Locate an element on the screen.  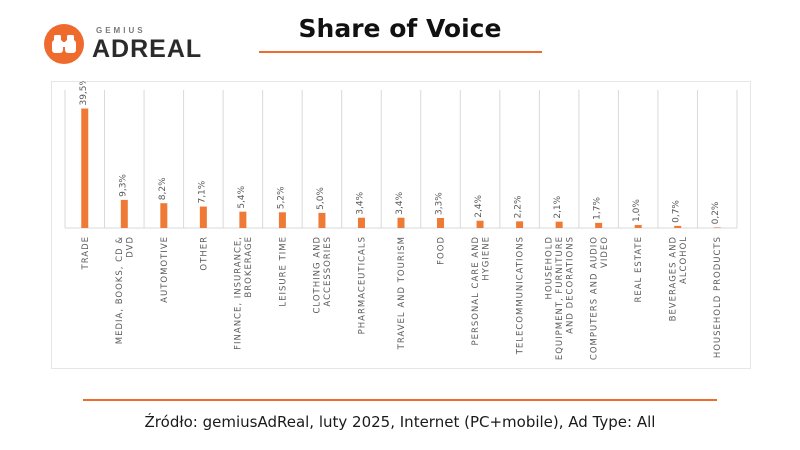
category-label: FOOD is located at coordinates (442, 250).